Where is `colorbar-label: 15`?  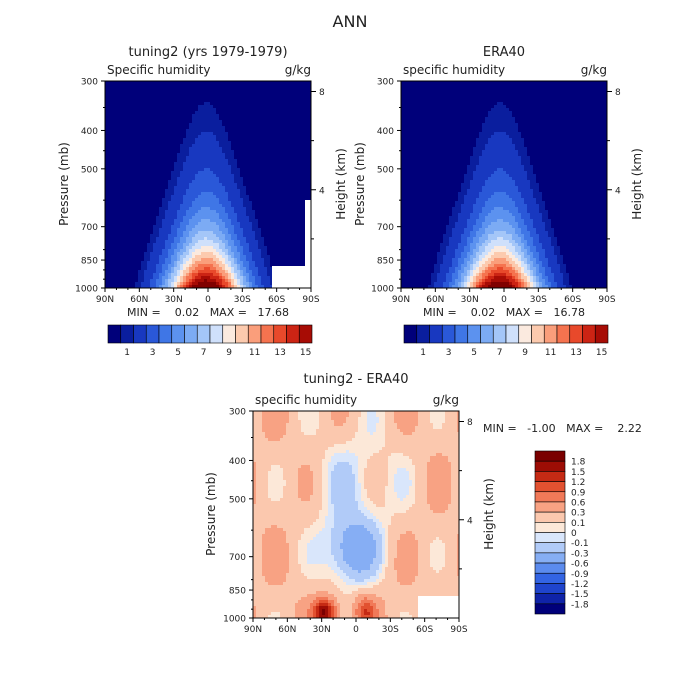
colorbar-label: 15 is located at coordinates (305, 353).